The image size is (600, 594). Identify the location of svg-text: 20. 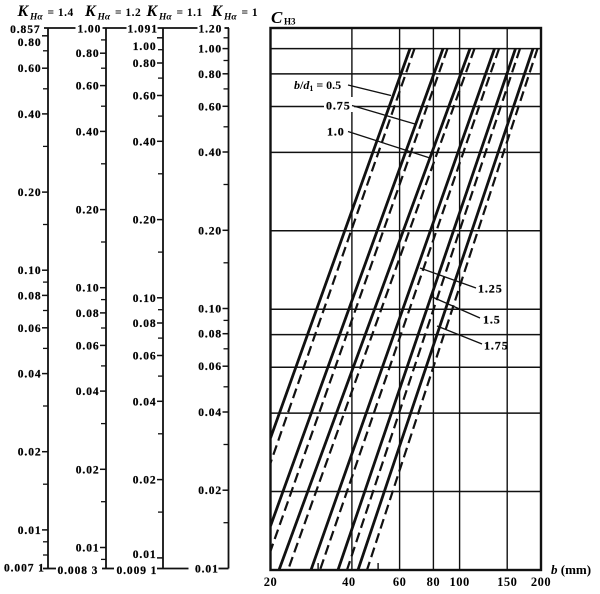
(271, 582).